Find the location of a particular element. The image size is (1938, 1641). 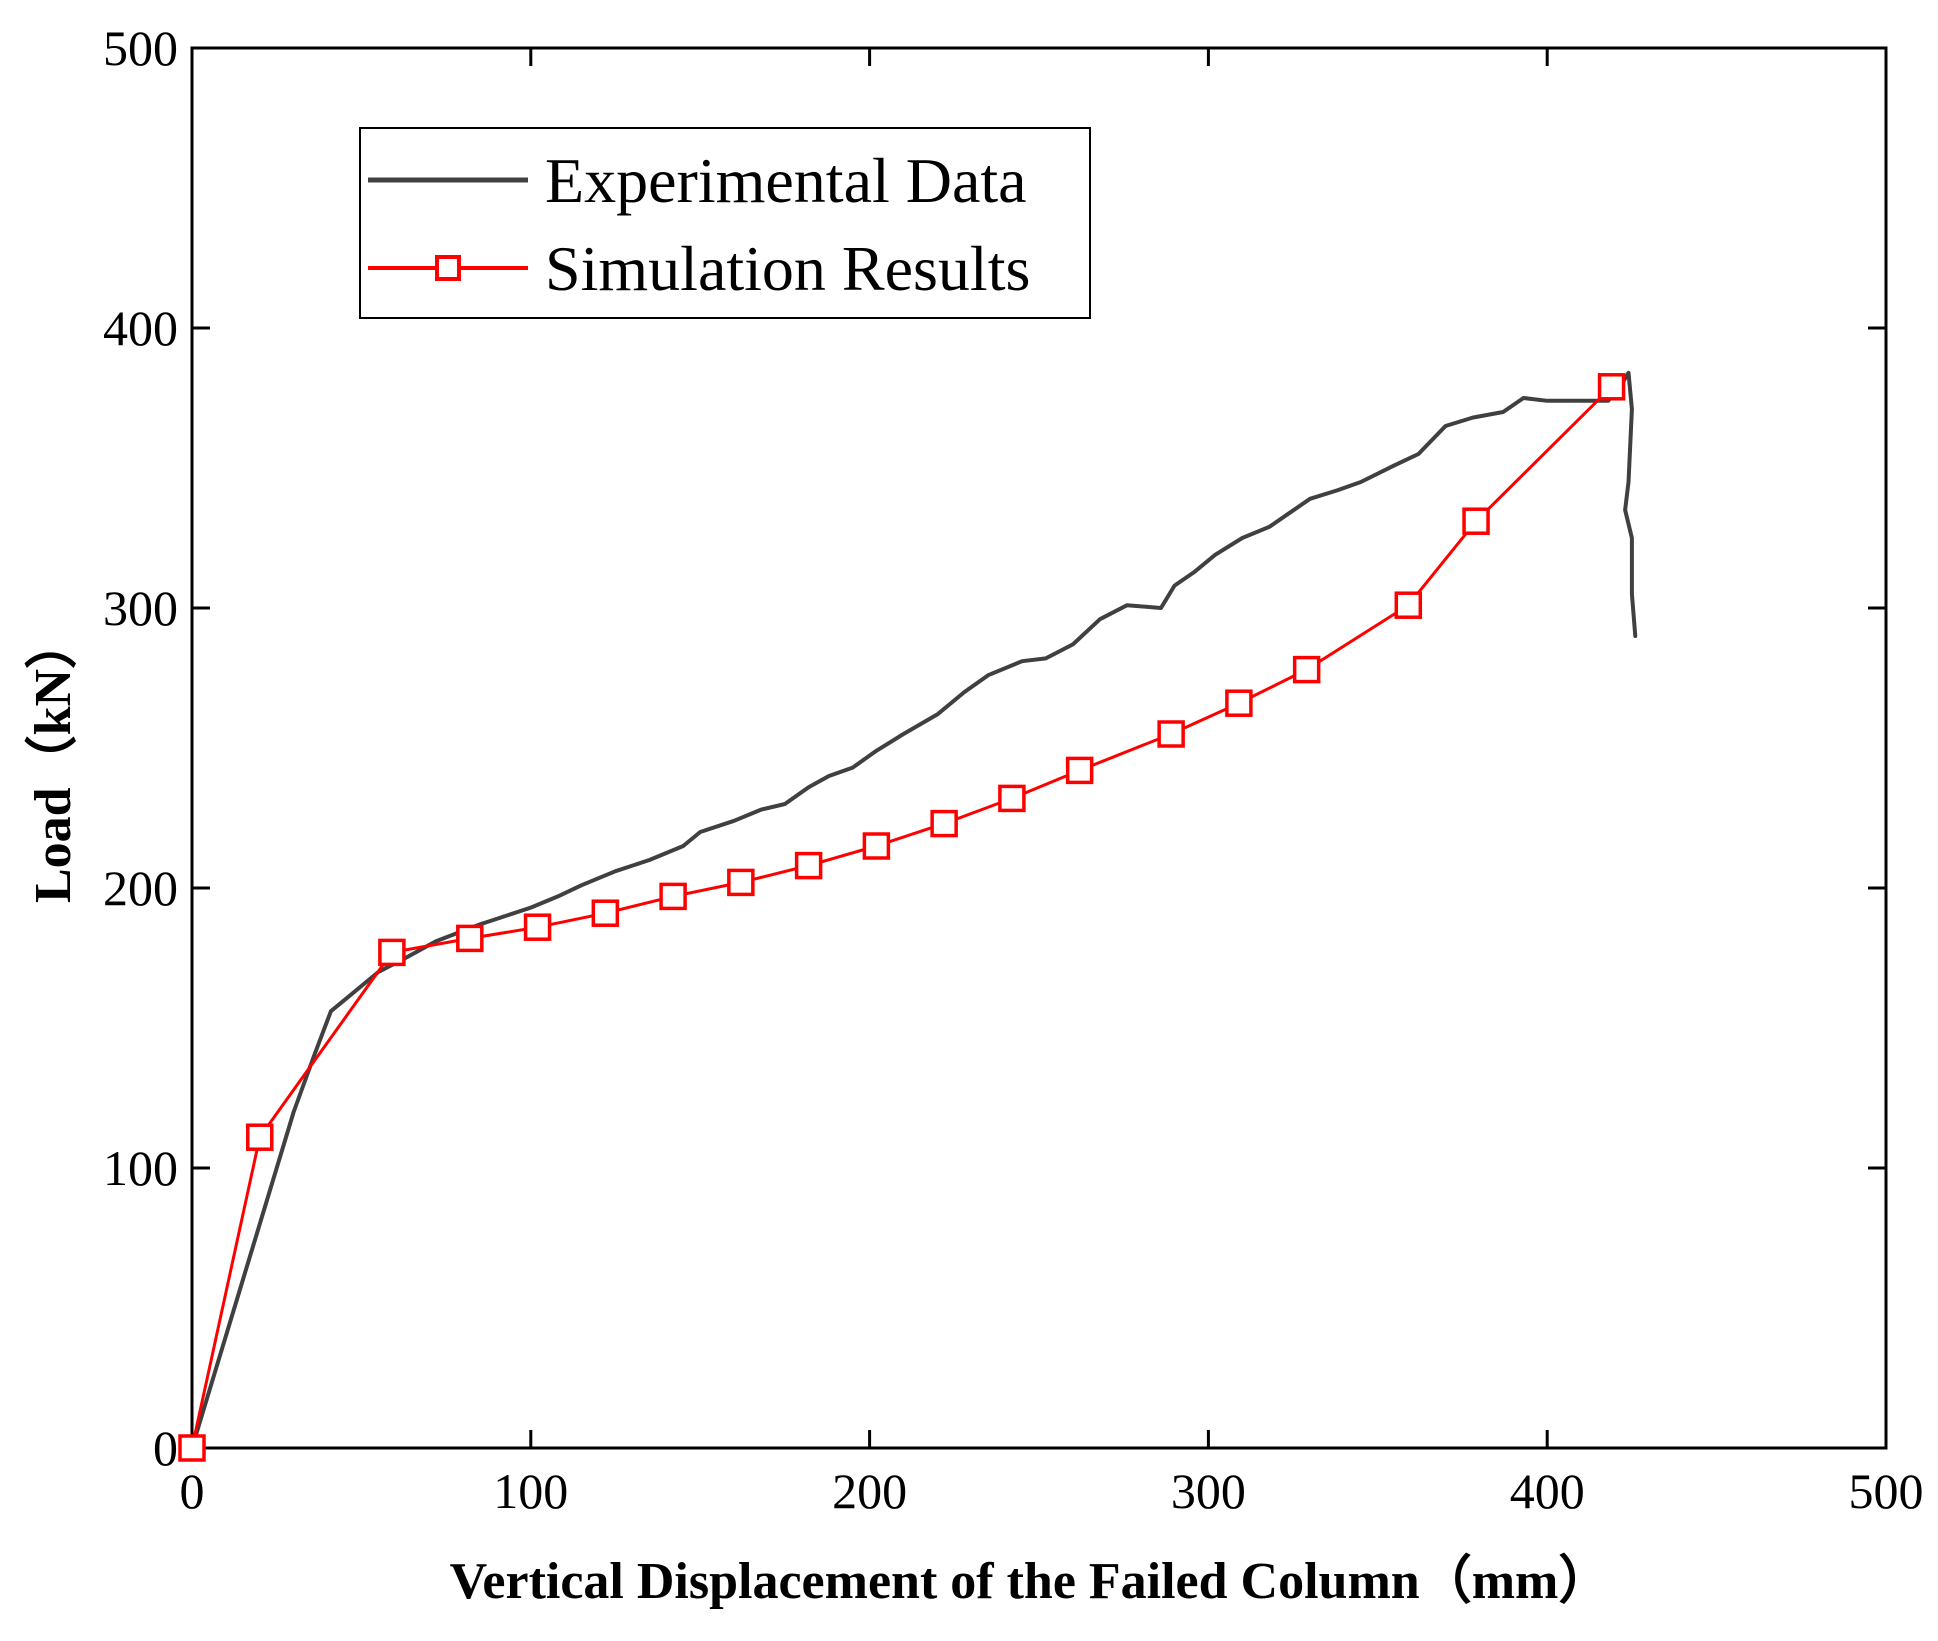

x-tick-label: 0 is located at coordinates (192, 1491).